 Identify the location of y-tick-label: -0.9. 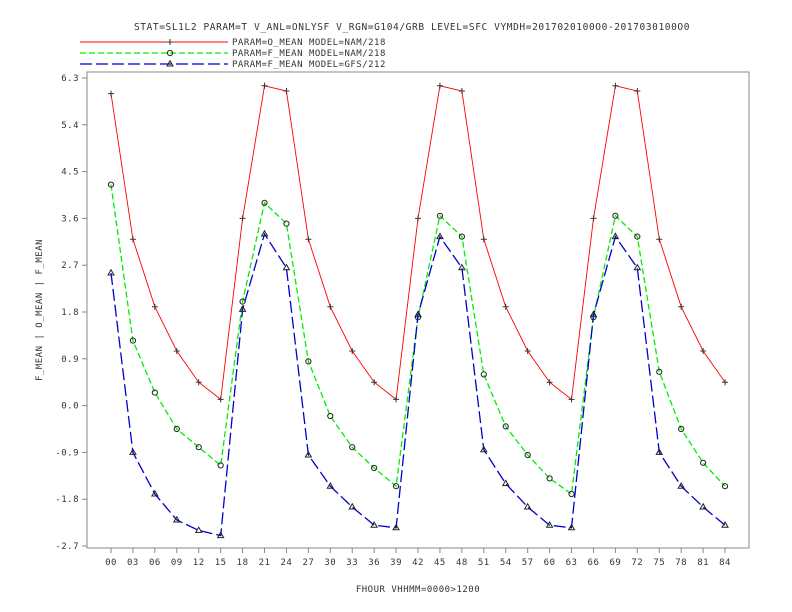
(67, 453).